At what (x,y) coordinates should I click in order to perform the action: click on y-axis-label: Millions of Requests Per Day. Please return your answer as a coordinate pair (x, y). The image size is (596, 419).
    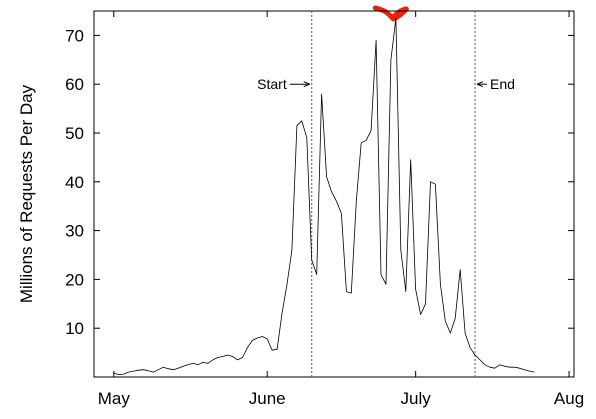
    Looking at the image, I should click on (26, 193).